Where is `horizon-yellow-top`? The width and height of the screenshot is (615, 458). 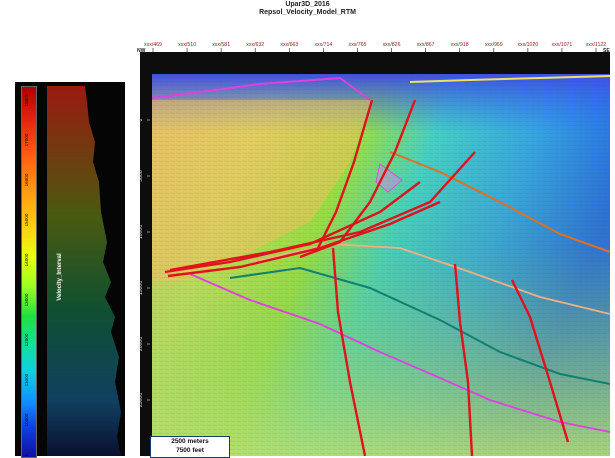 horizon-yellow-top is located at coordinates (509, 79).